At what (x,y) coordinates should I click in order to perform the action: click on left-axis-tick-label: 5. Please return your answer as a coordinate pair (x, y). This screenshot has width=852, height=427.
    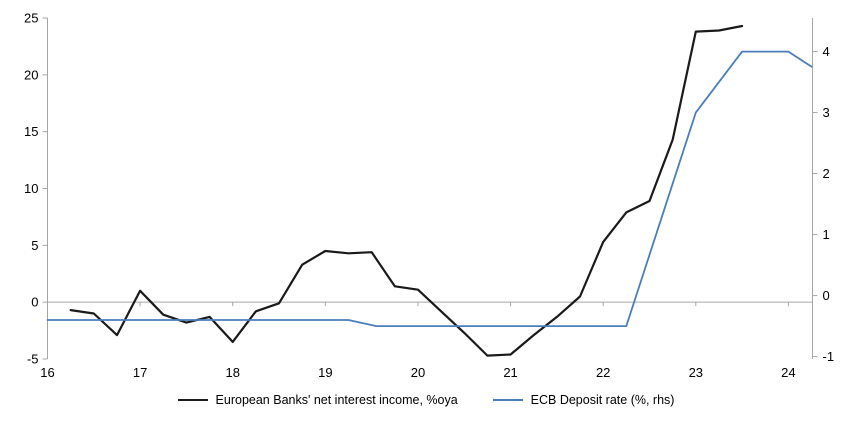
    Looking at the image, I should click on (34, 245).